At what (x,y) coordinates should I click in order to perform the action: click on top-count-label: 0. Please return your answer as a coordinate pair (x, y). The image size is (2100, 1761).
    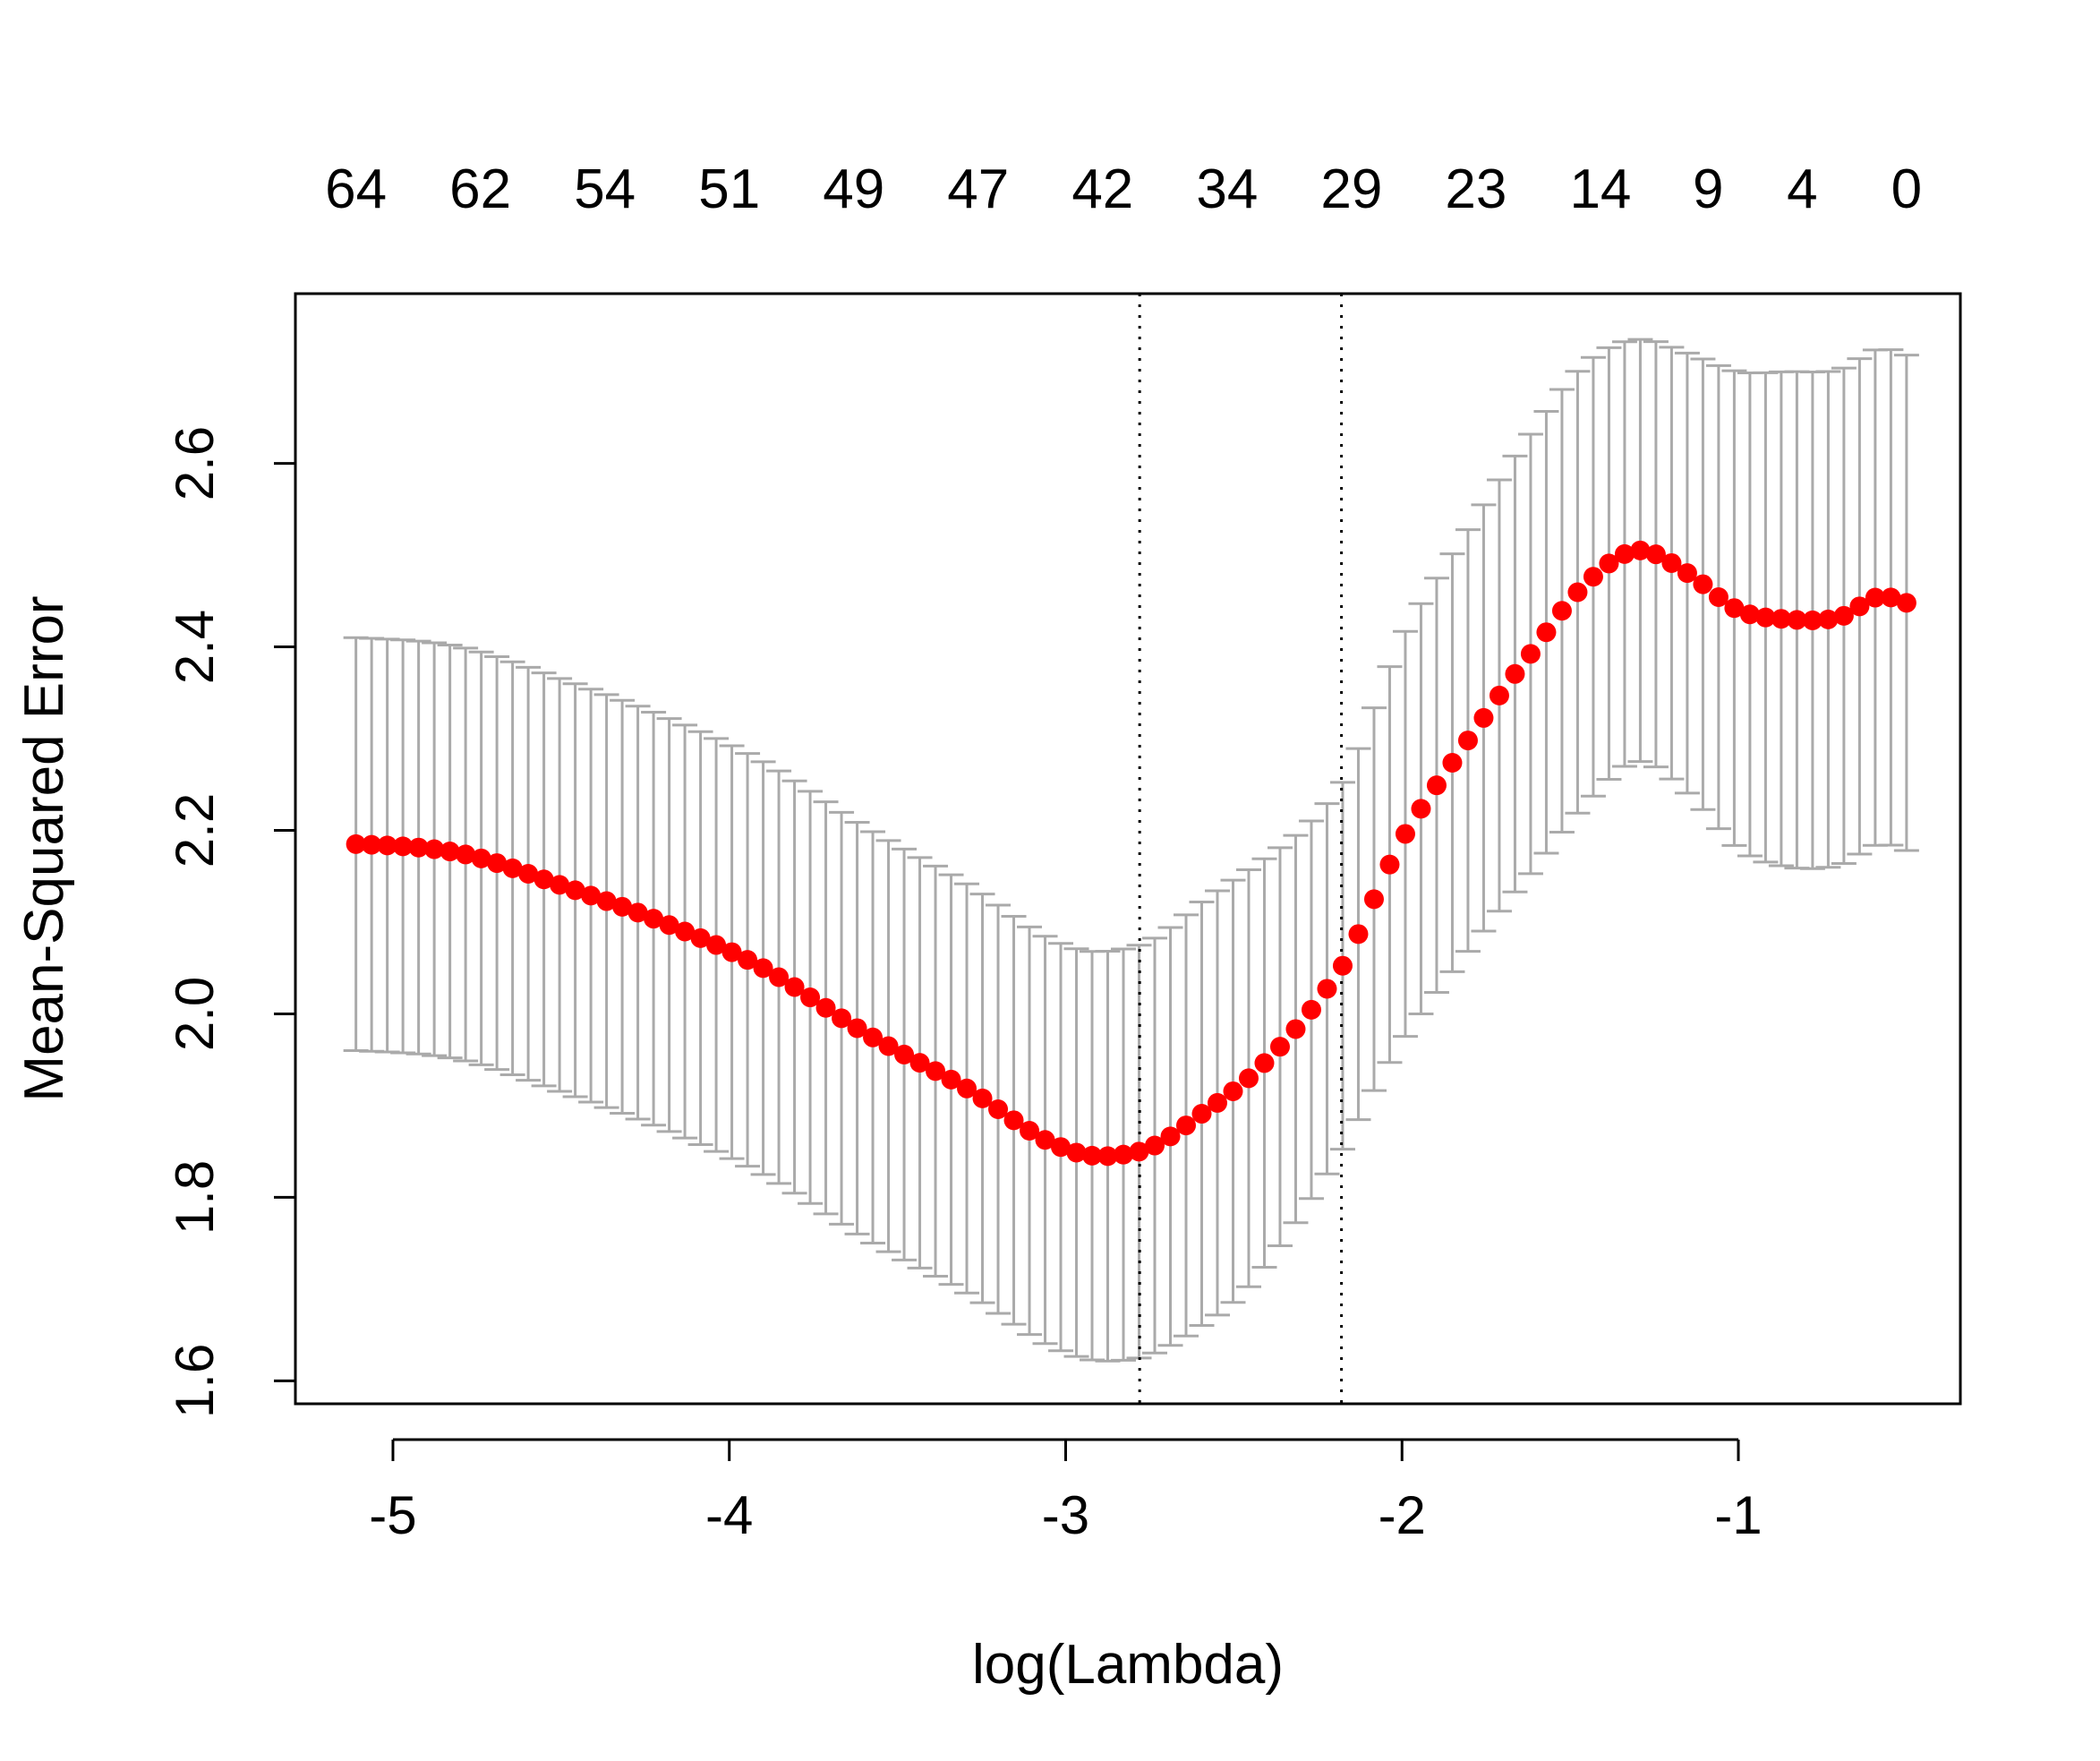
    Looking at the image, I should click on (1907, 189).